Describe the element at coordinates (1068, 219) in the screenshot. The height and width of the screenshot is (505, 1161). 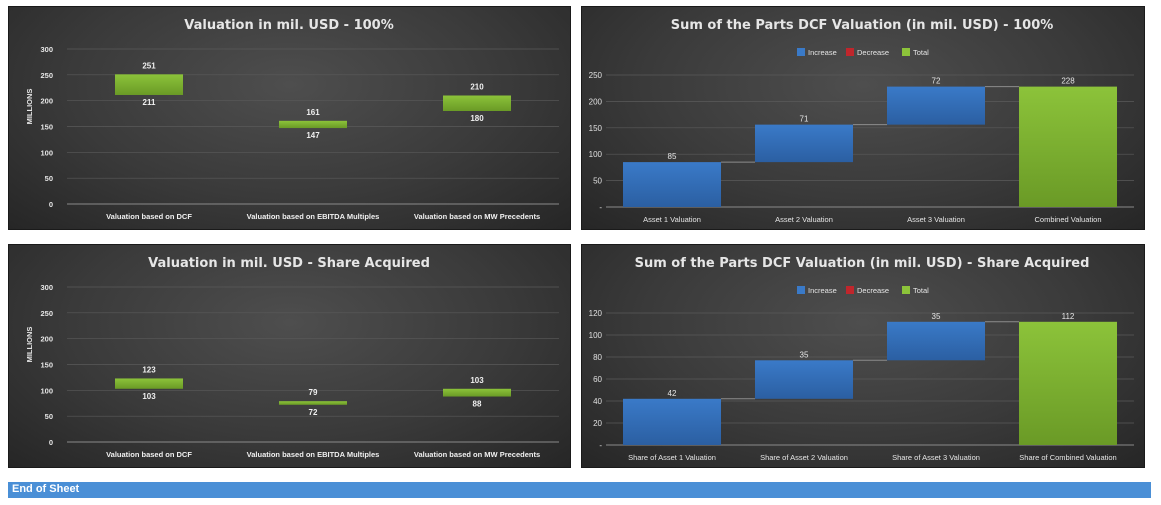
I see `x-category-label: Combined Valuation` at that location.